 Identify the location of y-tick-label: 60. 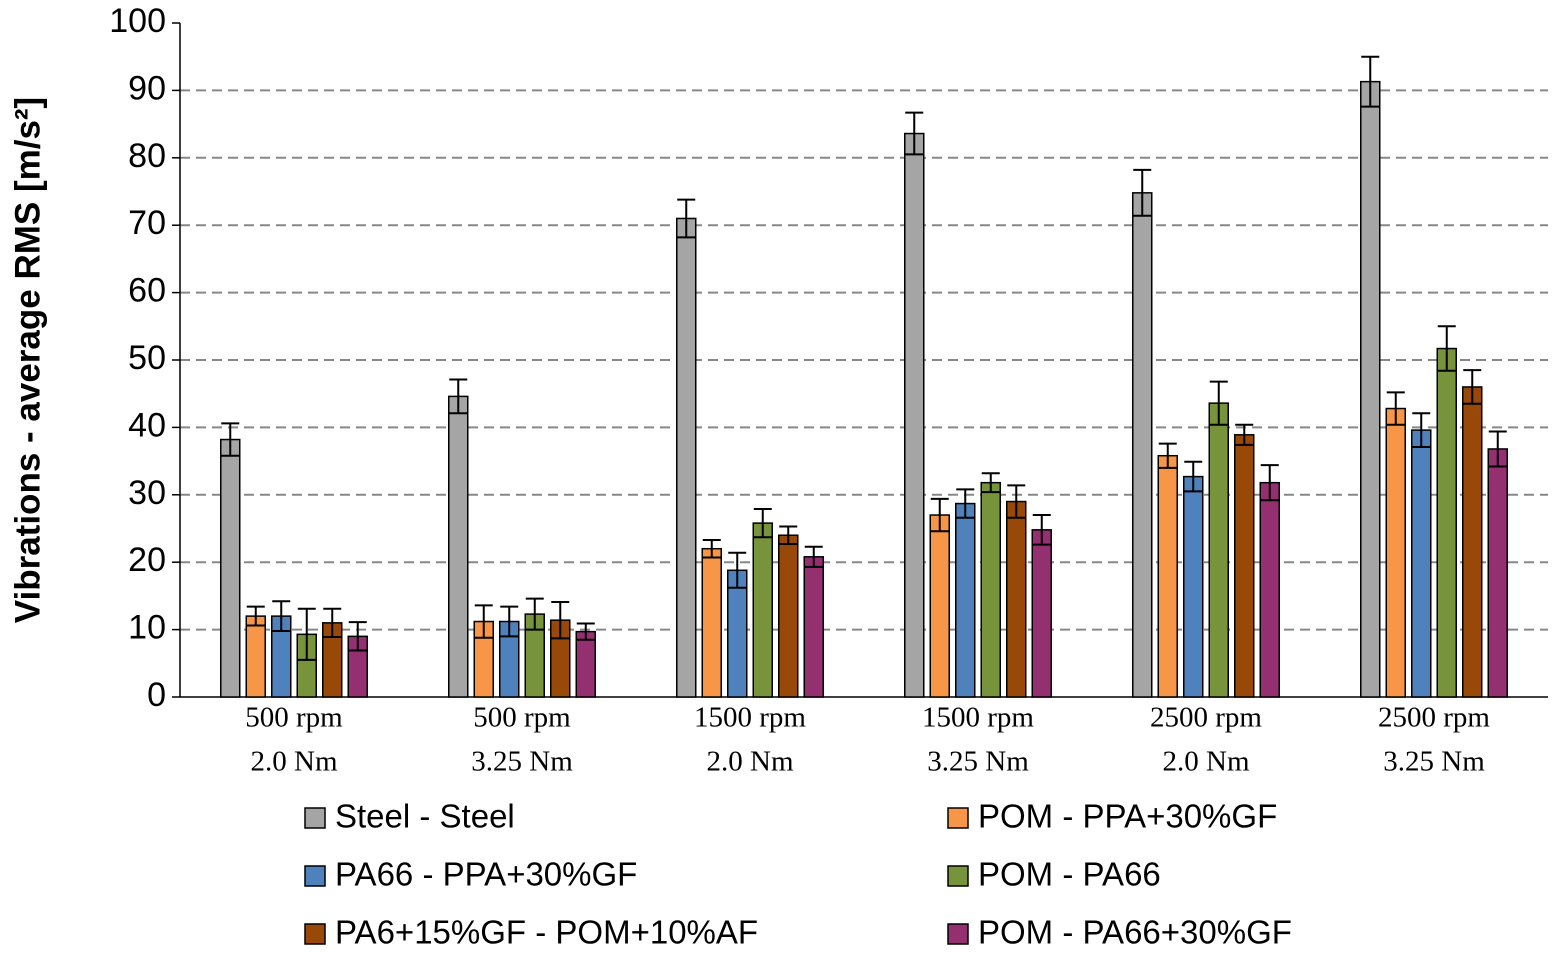
(147, 291).